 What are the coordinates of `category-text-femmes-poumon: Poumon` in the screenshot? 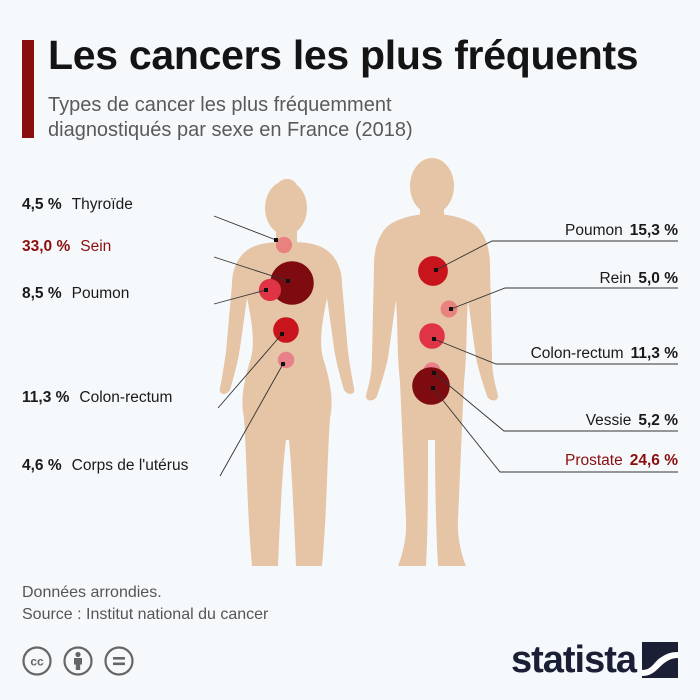 It's located at (101, 293).